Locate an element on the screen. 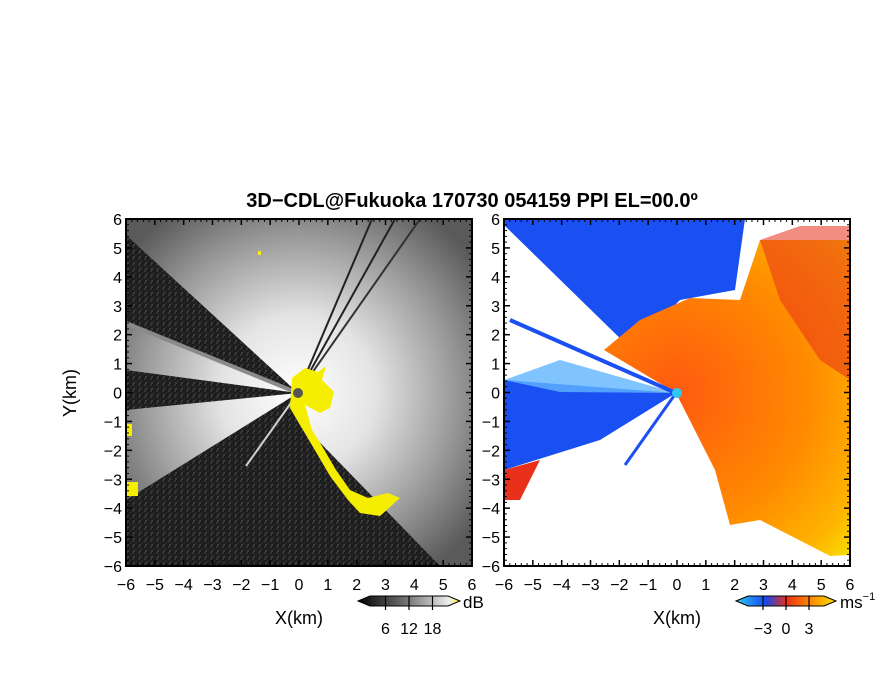  reflectivity-colorbar: dB 6 12 18 is located at coordinates (420, 615).